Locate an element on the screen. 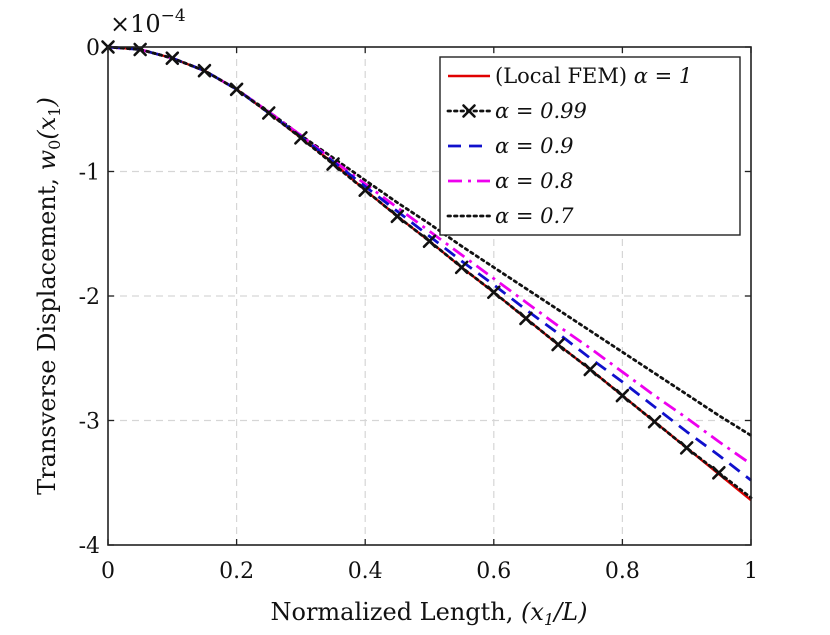  x-tick-label: 0.8 is located at coordinates (622, 571).